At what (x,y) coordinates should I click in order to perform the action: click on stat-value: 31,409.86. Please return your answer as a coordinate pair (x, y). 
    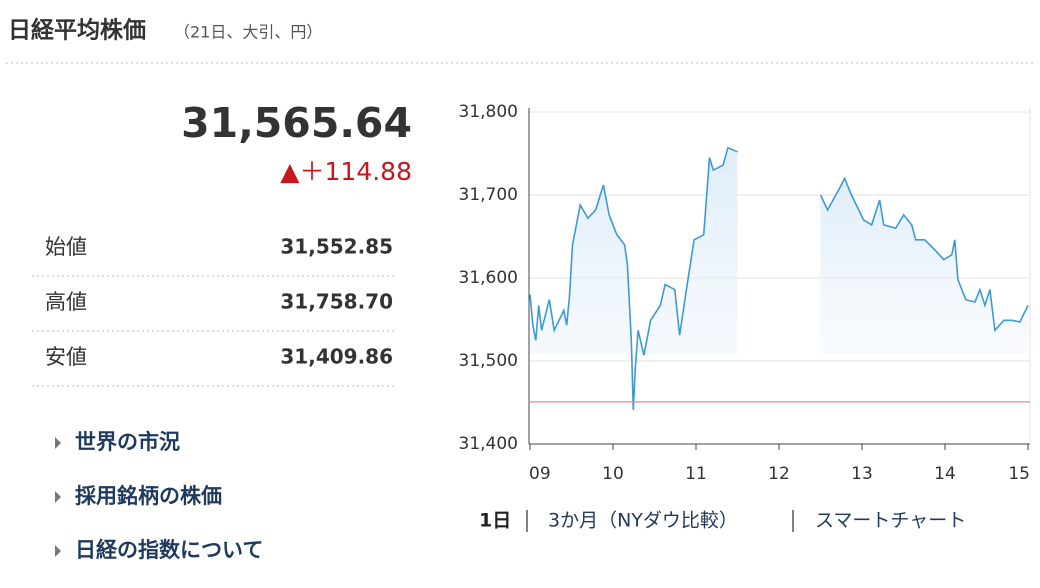
    Looking at the image, I should click on (336, 357).